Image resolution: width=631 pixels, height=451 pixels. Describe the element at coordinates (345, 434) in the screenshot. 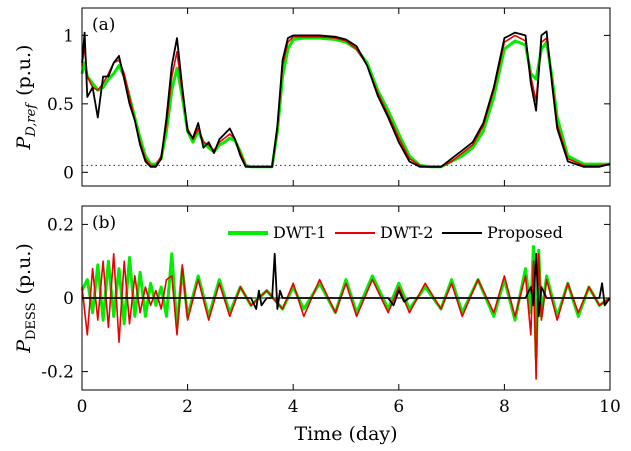

I see `panel-b-x-axis-label: Time (day)` at that location.